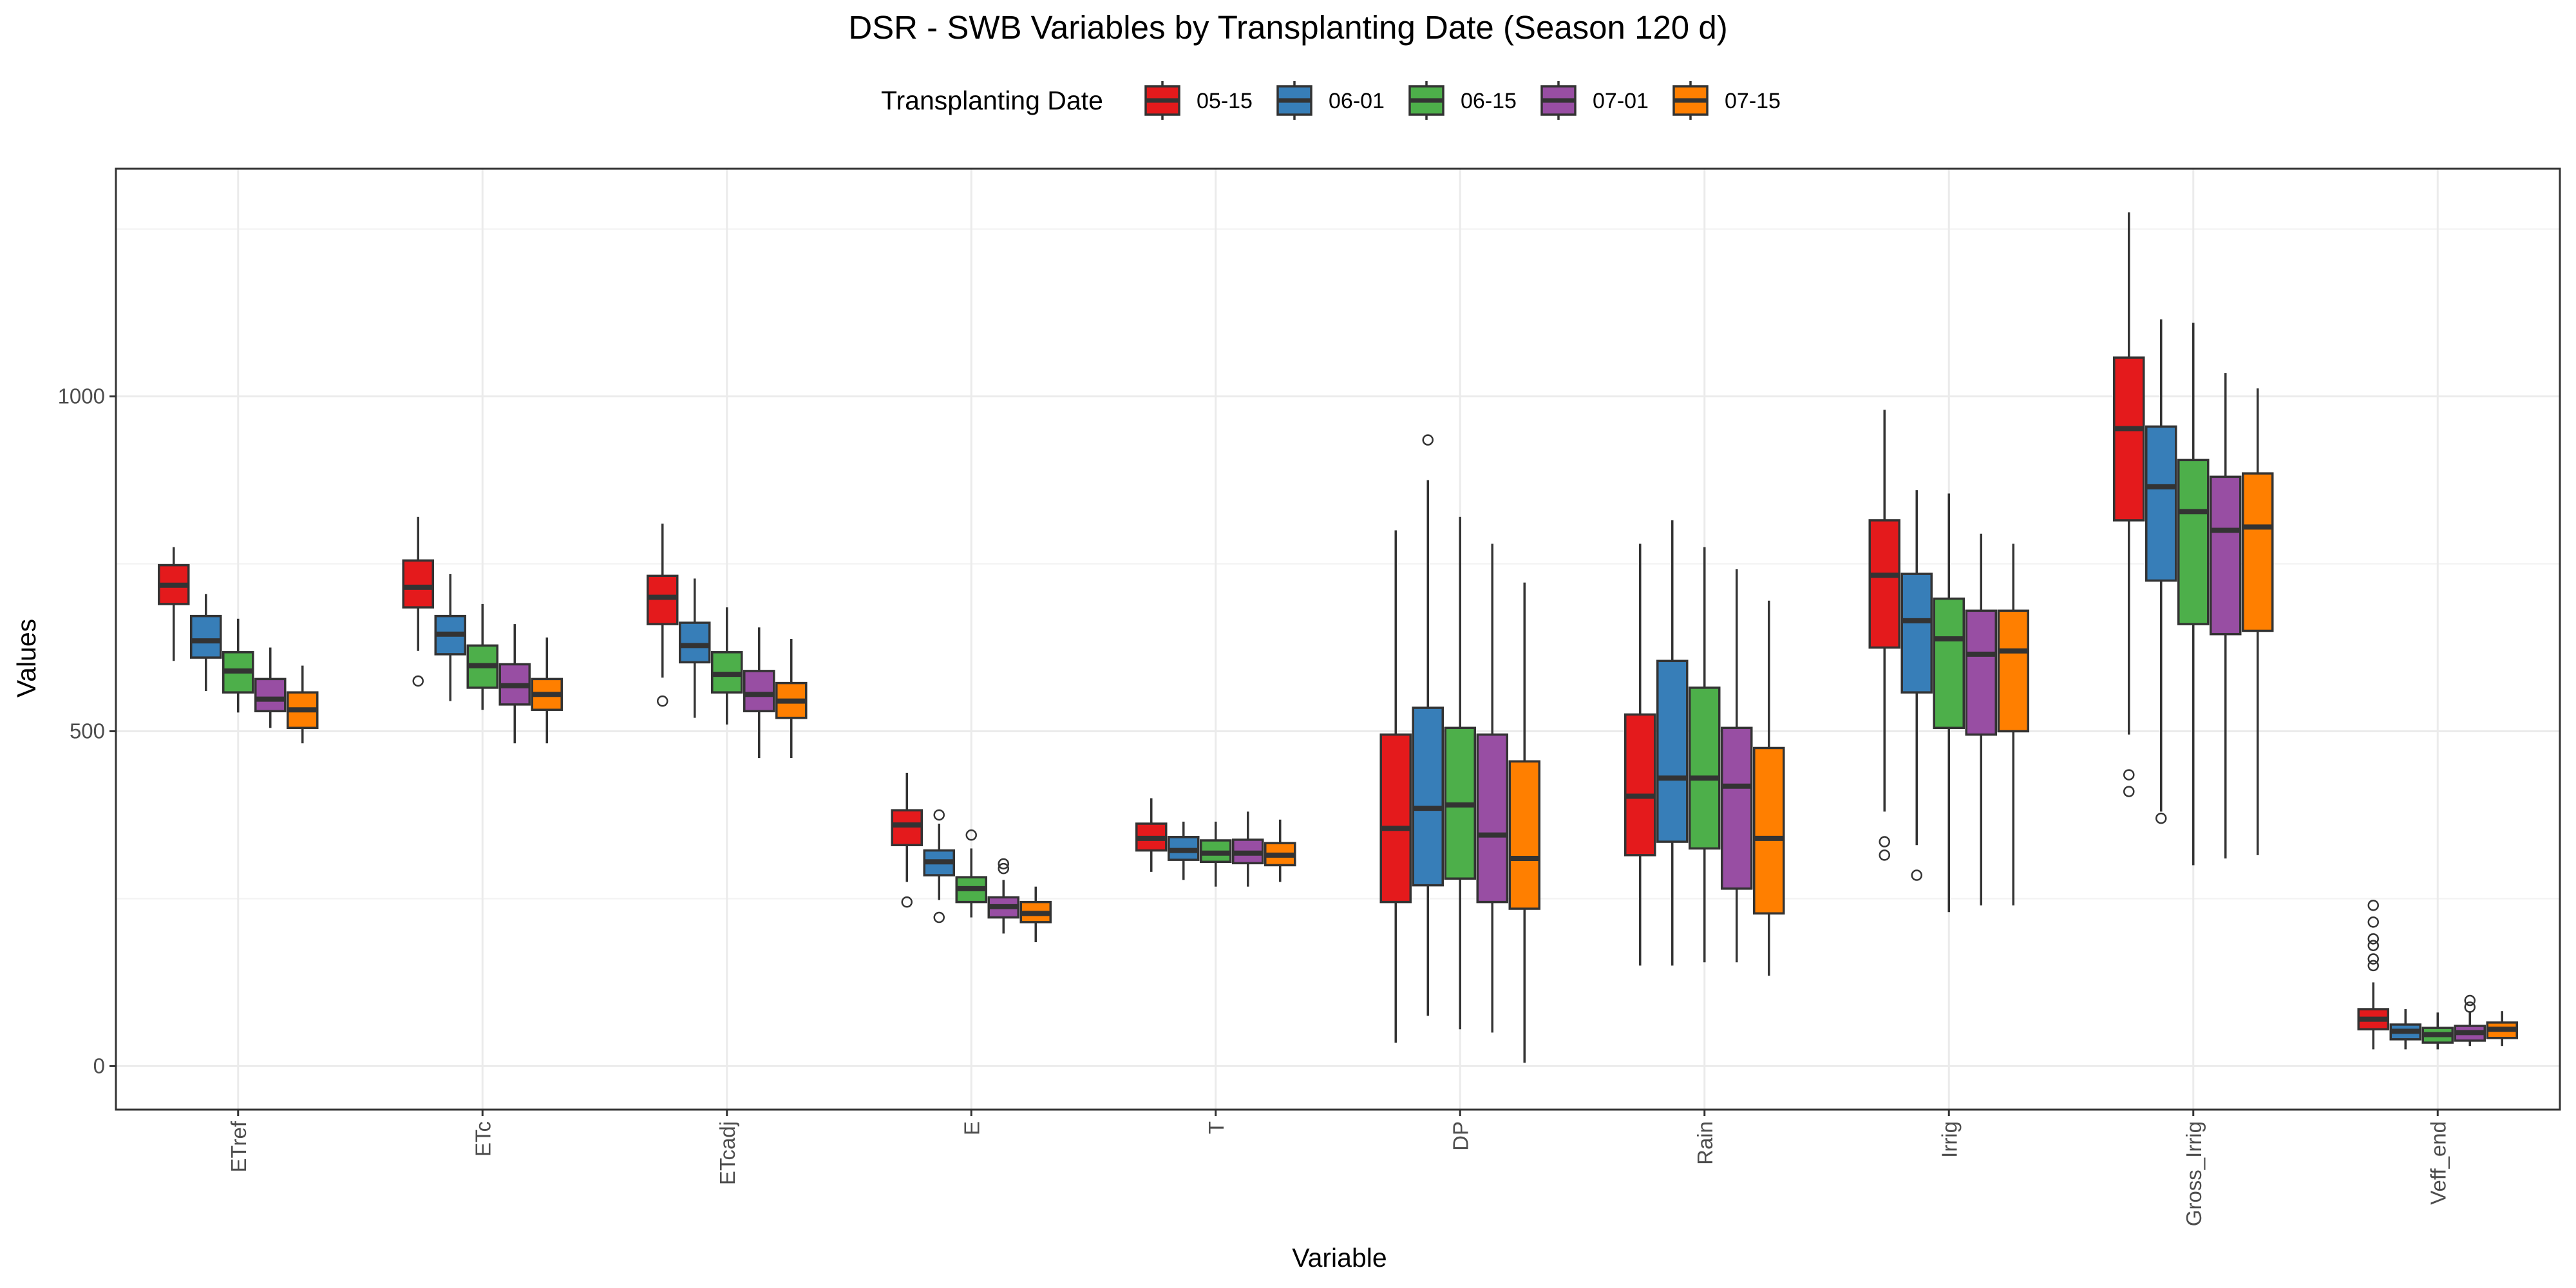 The height and width of the screenshot is (1288, 2576). Describe the element at coordinates (727, 1153) in the screenshot. I see `x-tick-label: ETcadj` at that location.